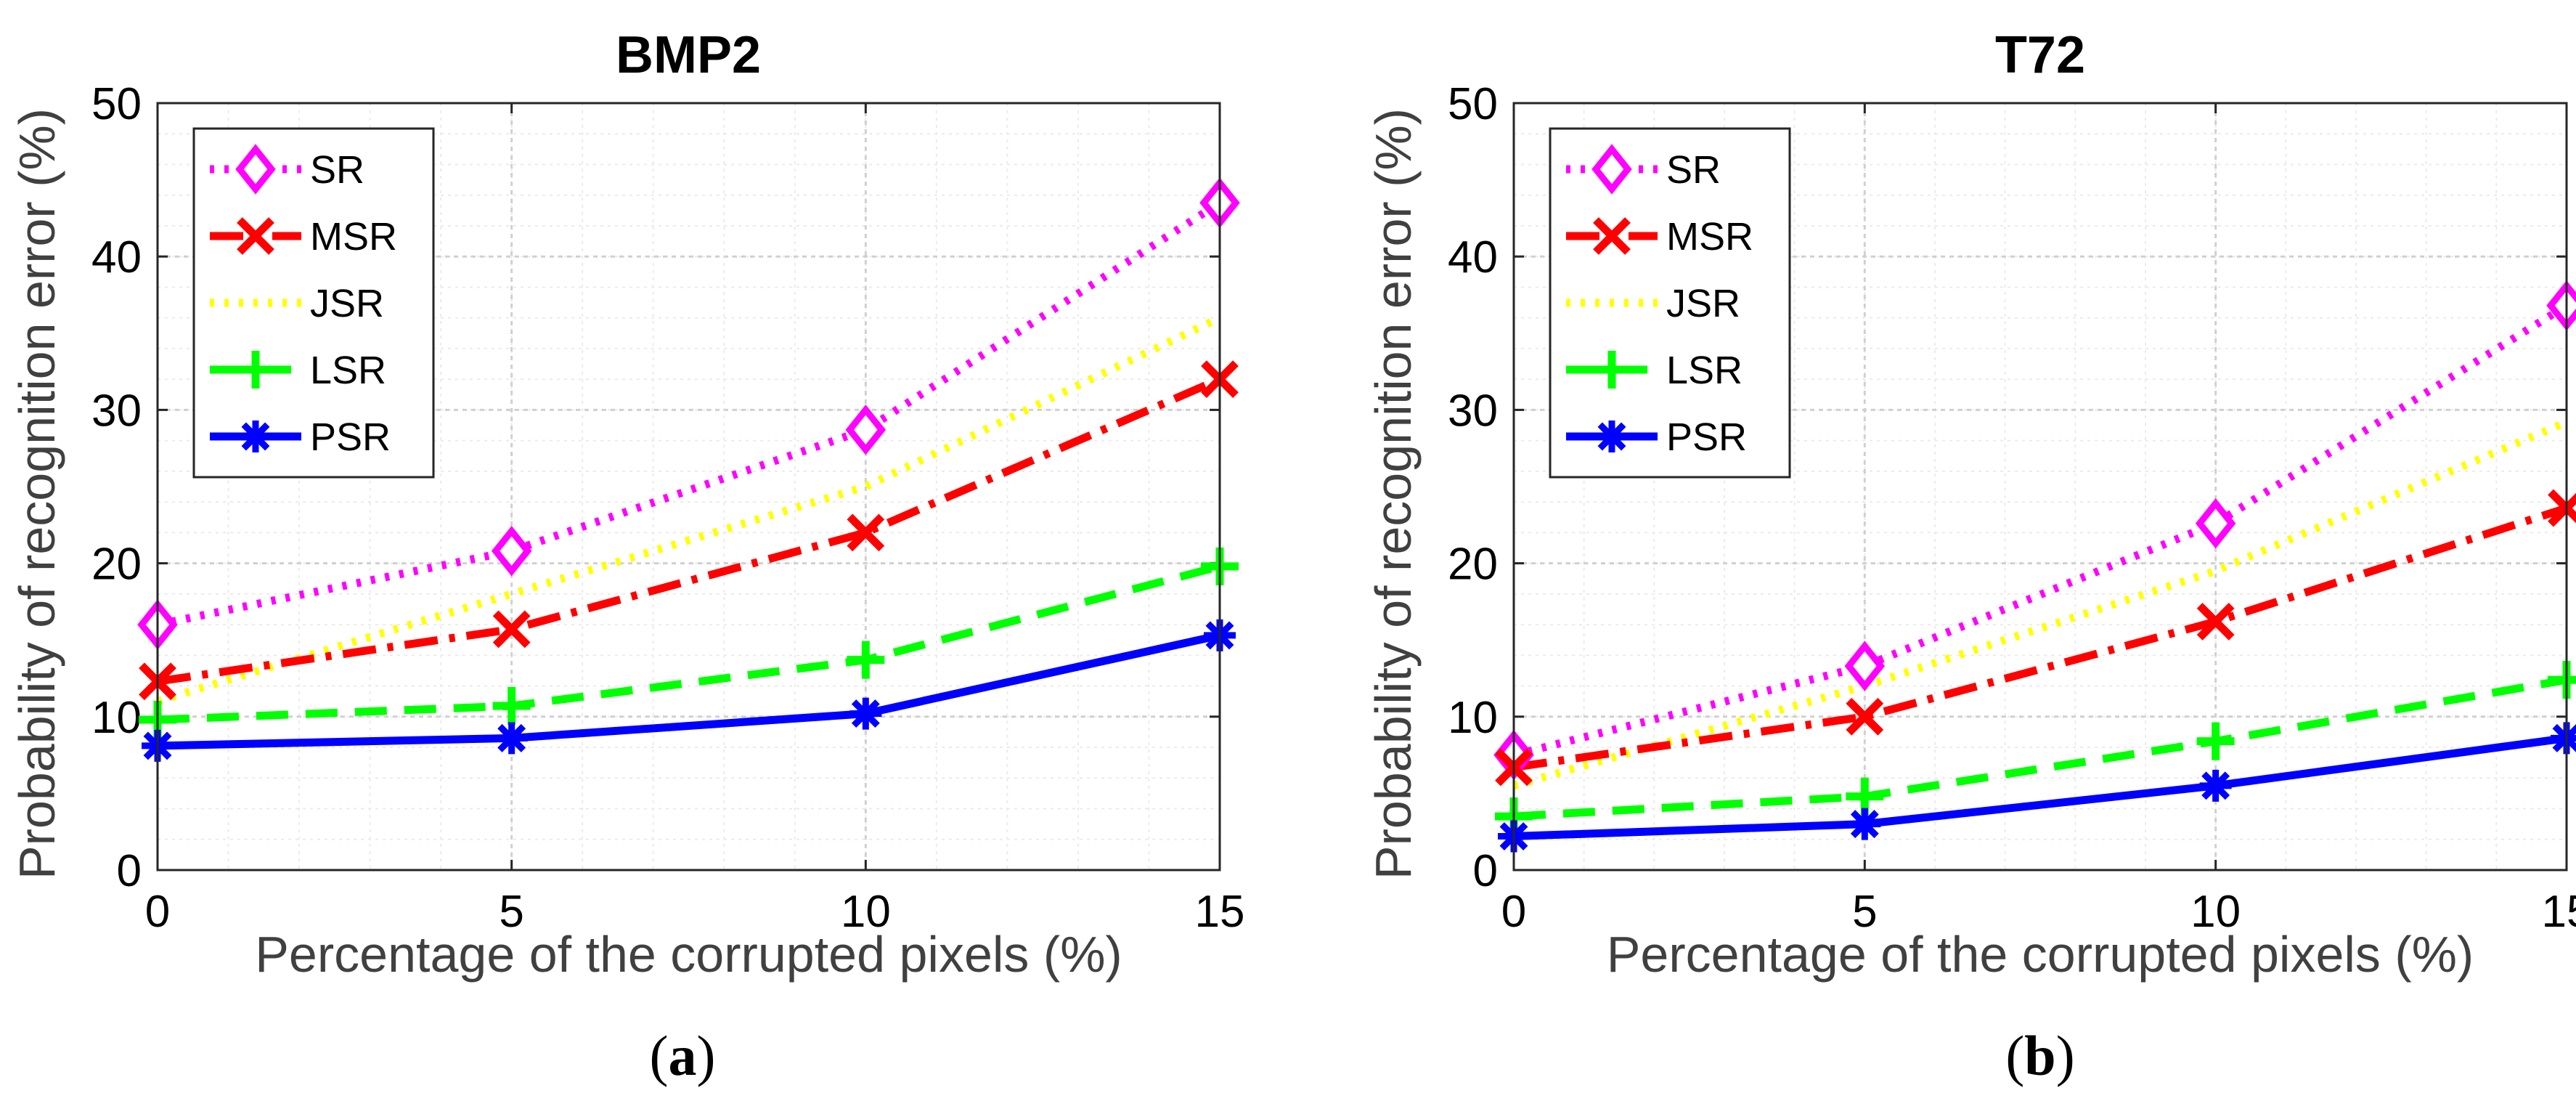  What do you see at coordinates (2040, 55) in the screenshot?
I see `chart-title: T72` at bounding box center [2040, 55].